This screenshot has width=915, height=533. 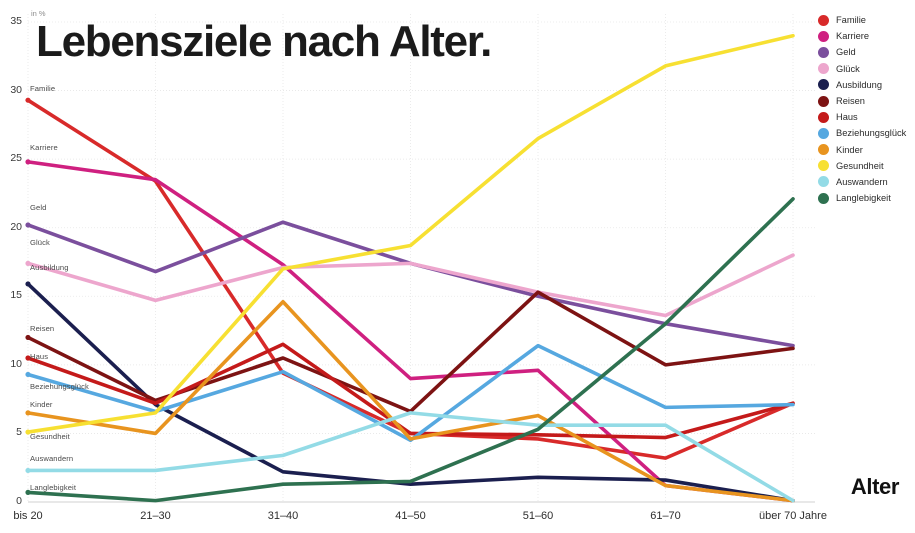 I want to click on legend-item: Langlebigkeit, so click(x=862, y=198).